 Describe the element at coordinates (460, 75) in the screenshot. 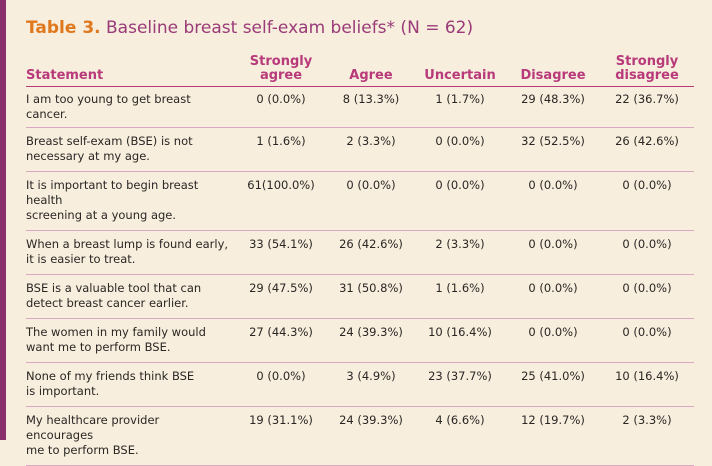

I see `header-uncertain: Uncertain` at that location.